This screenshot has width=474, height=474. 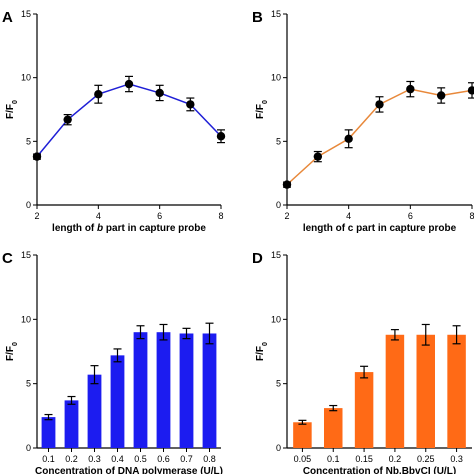 I want to click on panel-letter: B, so click(x=257, y=17).